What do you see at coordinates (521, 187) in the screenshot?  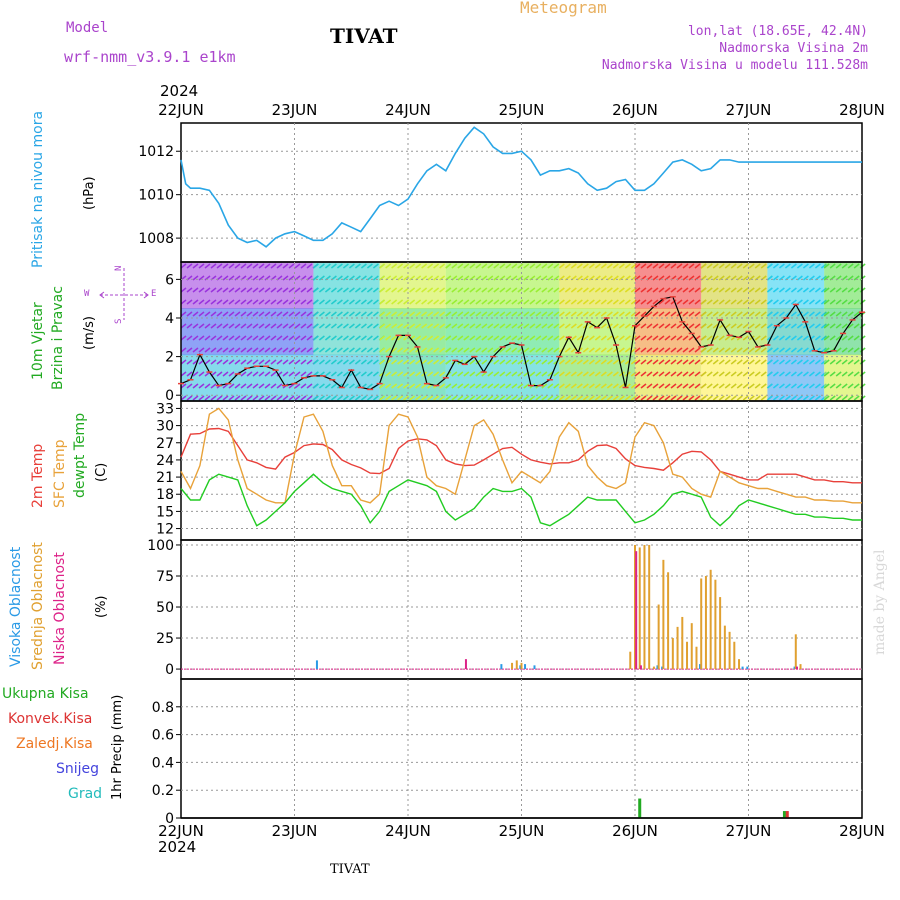 I see `pressure-line` at bounding box center [521, 187].